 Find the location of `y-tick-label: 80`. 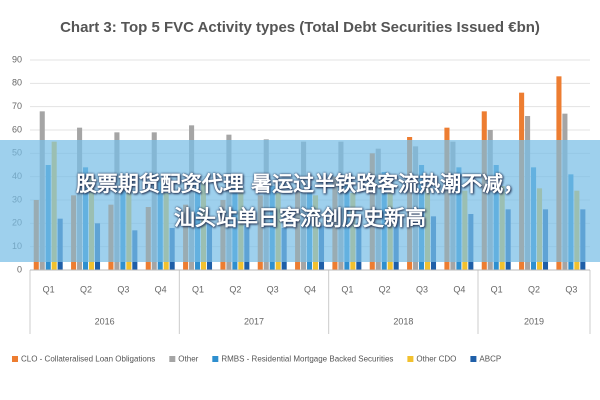

y-tick-label: 80 is located at coordinates (17, 83).